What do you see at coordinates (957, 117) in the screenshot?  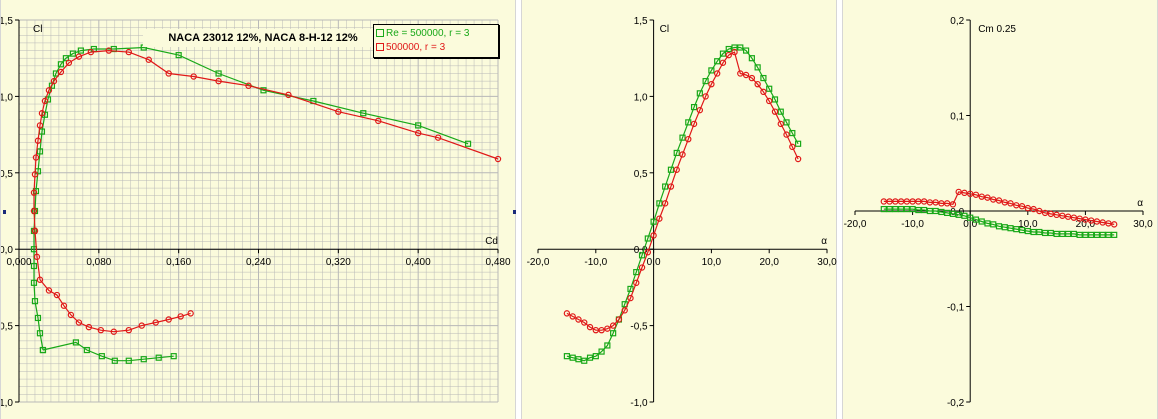 I see `y-tick-label: 0,1` at bounding box center [957, 117].